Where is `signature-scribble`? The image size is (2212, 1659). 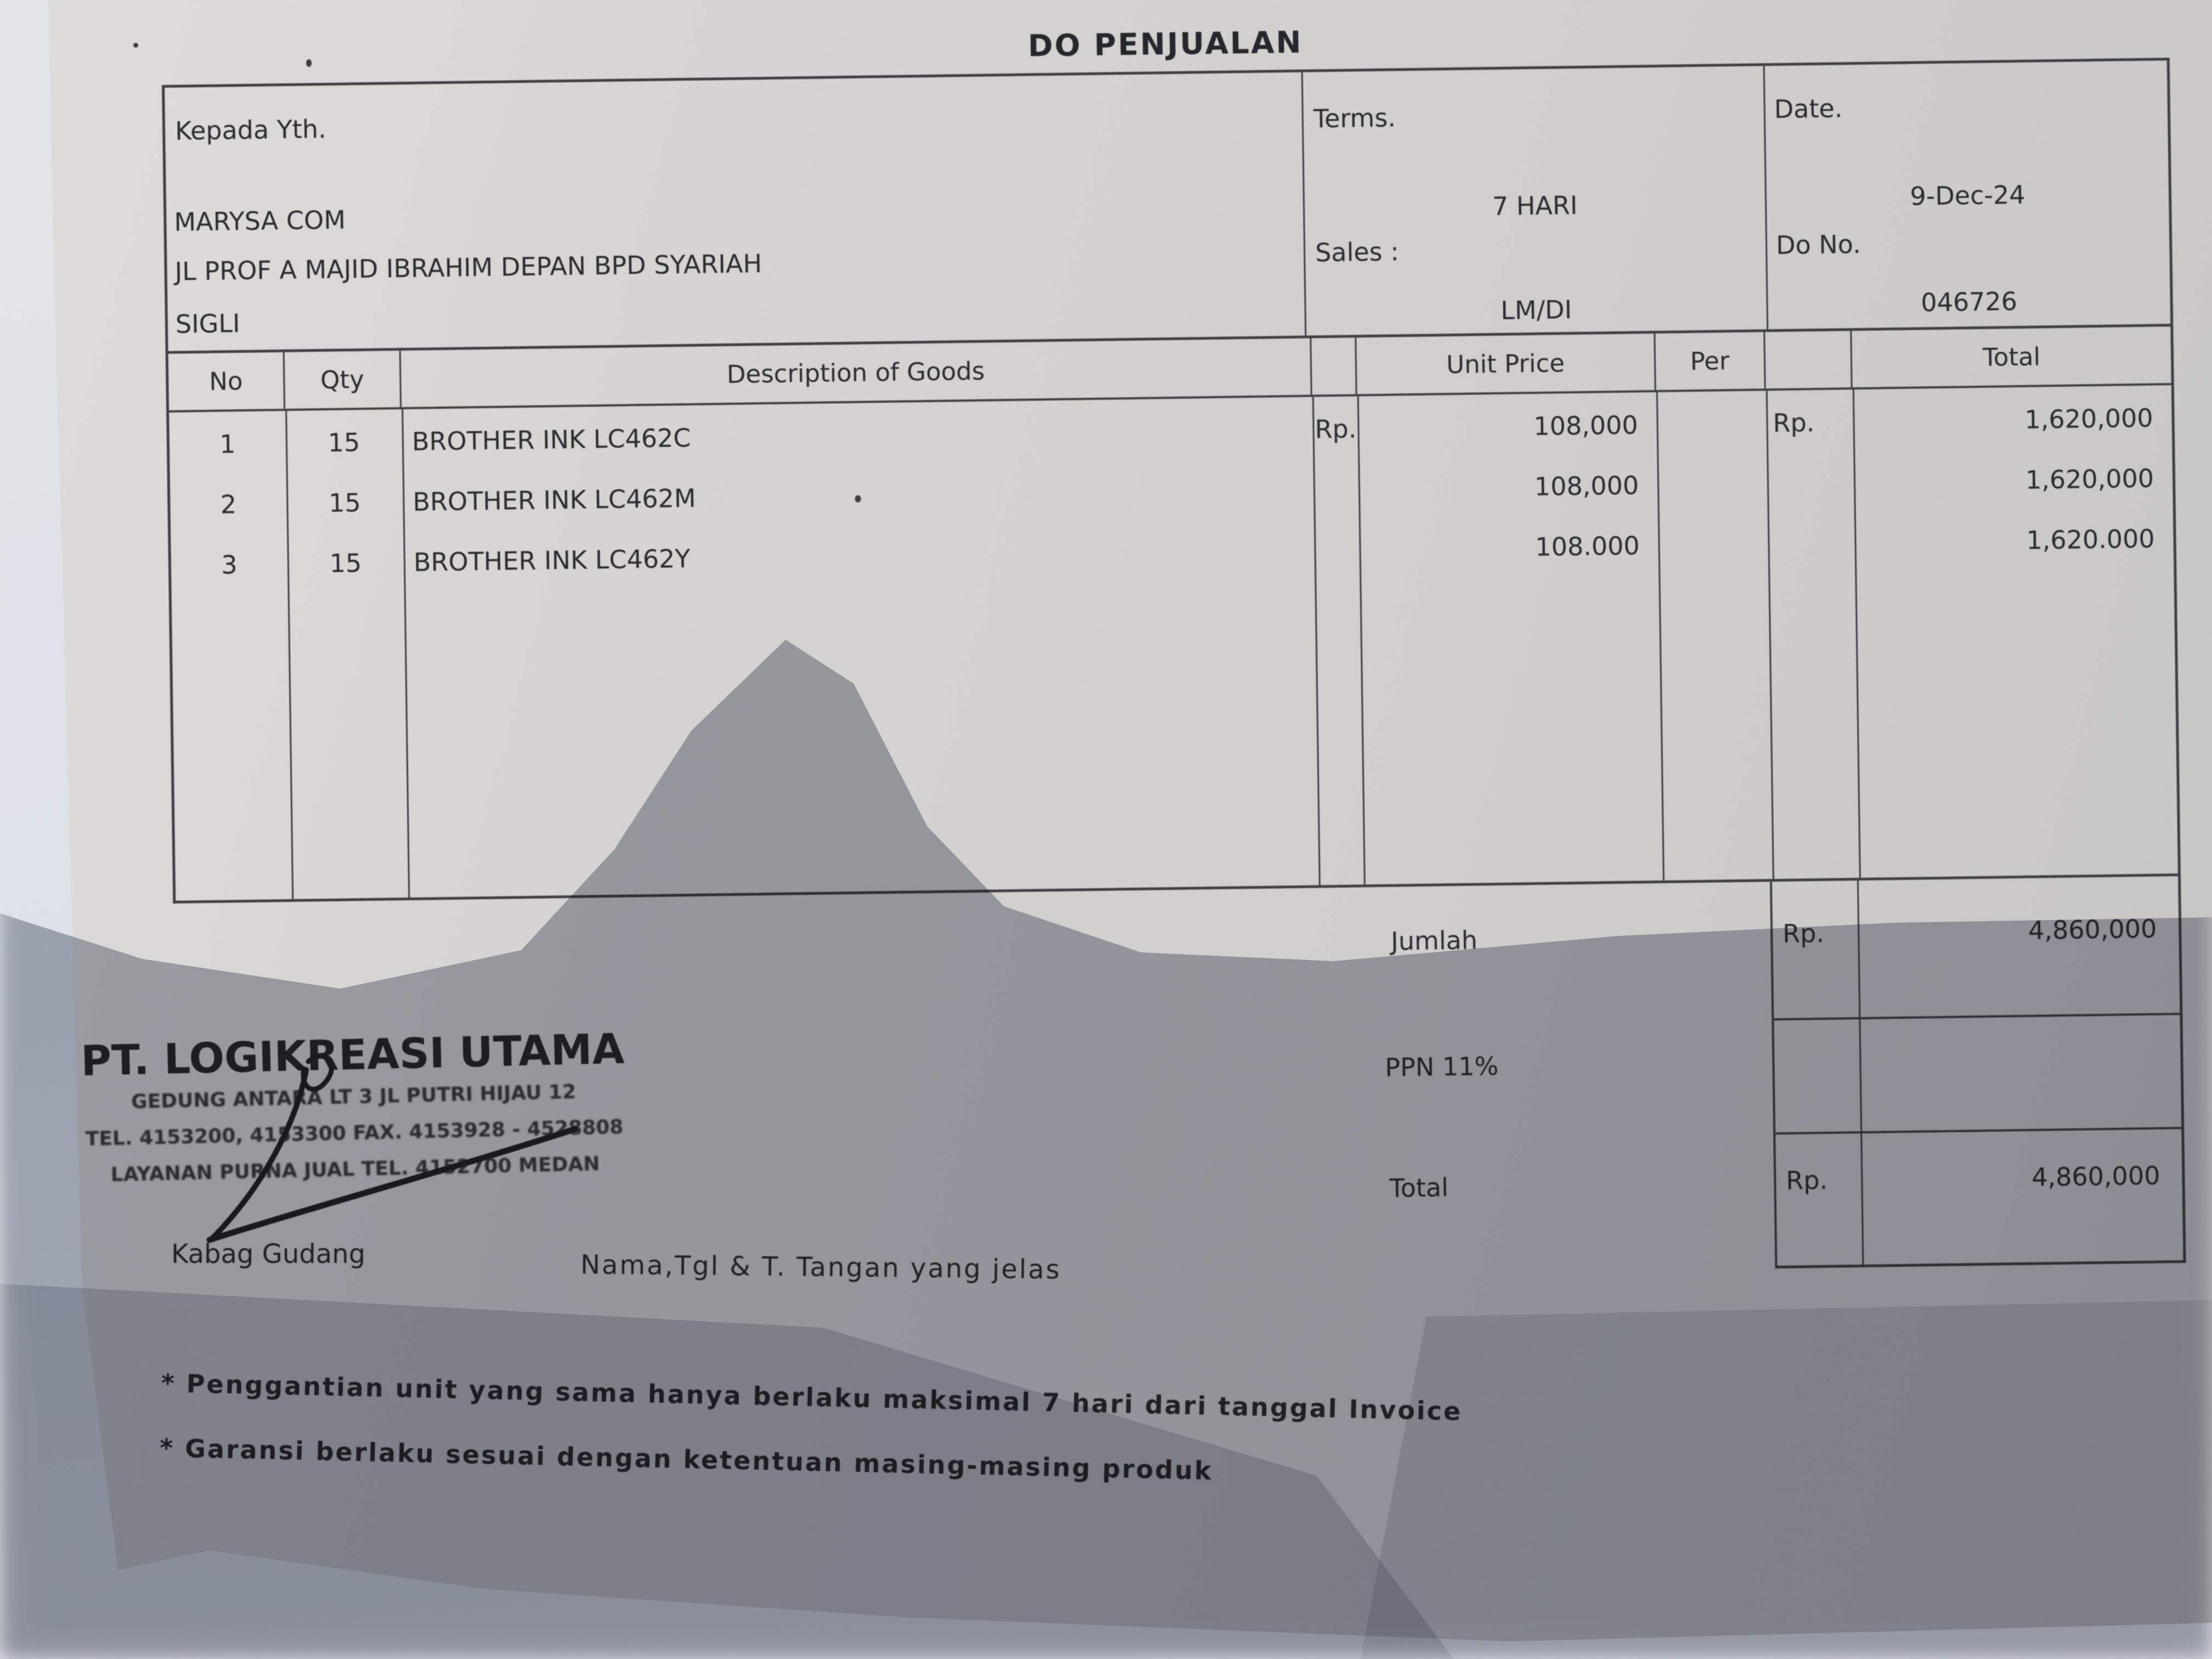 signature-scribble is located at coordinates (392, 1148).